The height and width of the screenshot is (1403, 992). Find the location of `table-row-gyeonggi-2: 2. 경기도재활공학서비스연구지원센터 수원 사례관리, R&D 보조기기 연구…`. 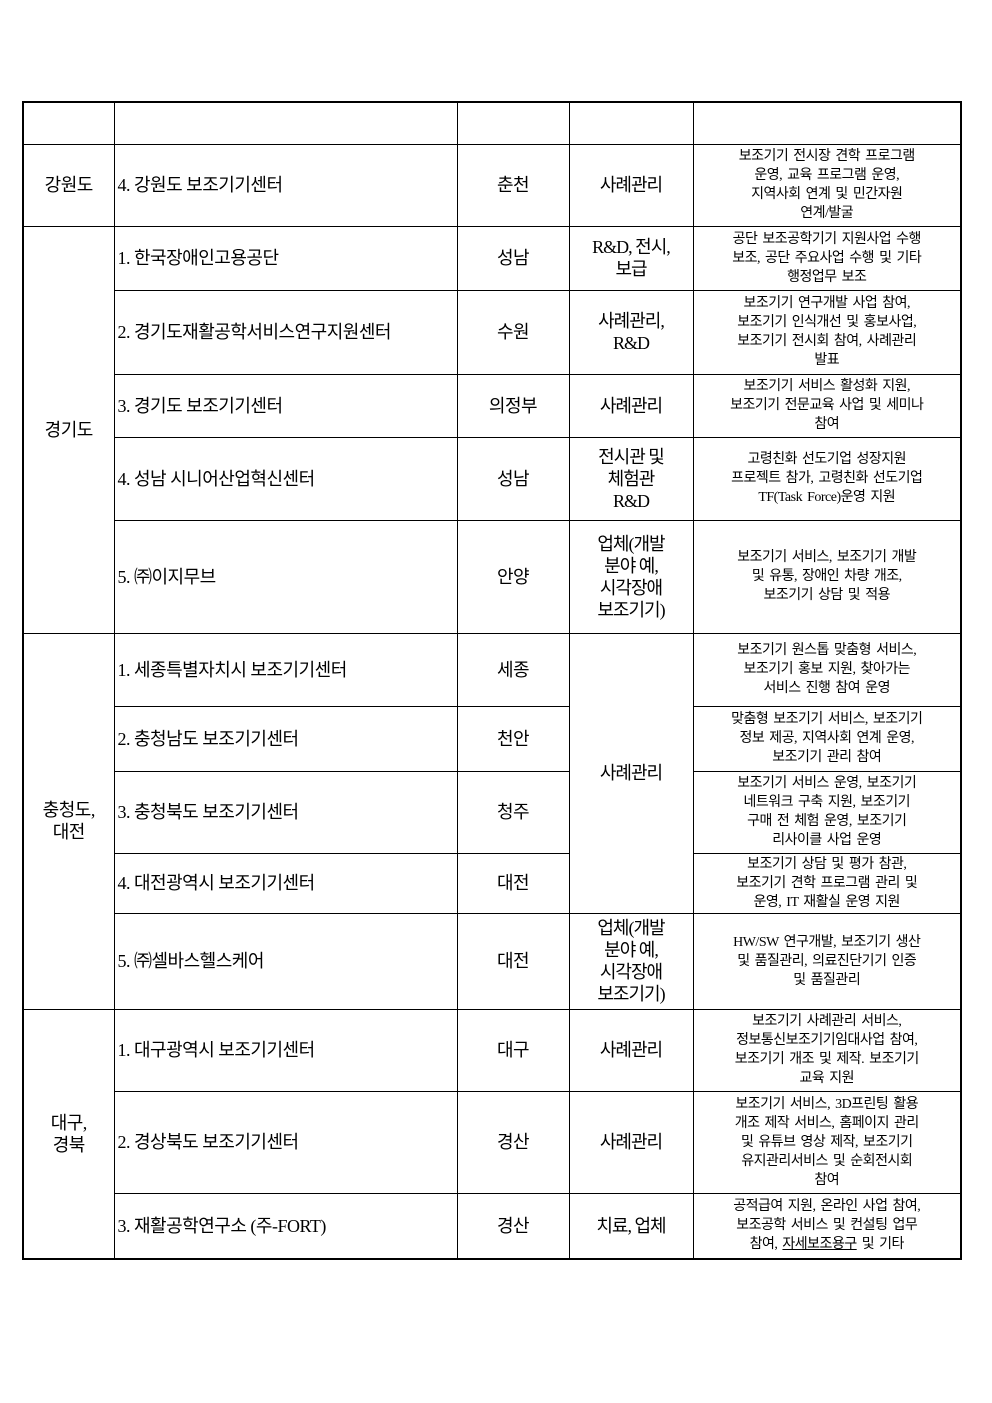

table-row-gyeonggi-2: 2. 경기도재활공학서비스연구지원센터 수원 사례관리, R&D 보조기기 연구… is located at coordinates (492, 332).